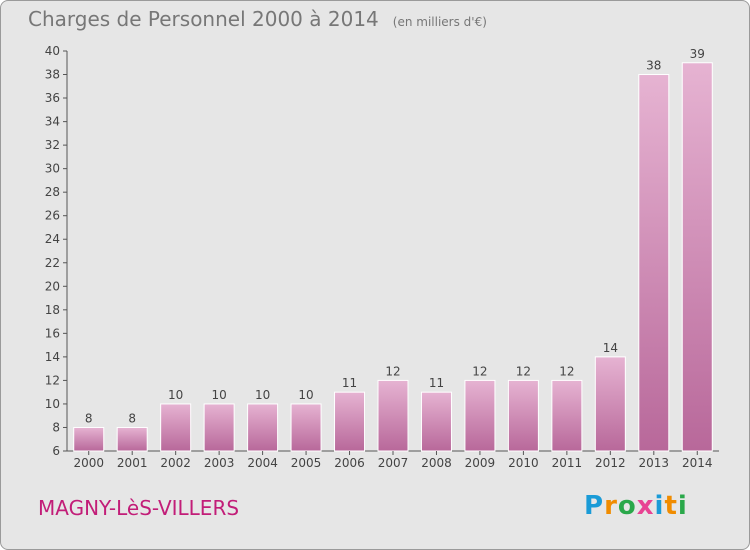 The width and height of the screenshot is (750, 550). I want to click on y-tick-label: 18, so click(52, 310).